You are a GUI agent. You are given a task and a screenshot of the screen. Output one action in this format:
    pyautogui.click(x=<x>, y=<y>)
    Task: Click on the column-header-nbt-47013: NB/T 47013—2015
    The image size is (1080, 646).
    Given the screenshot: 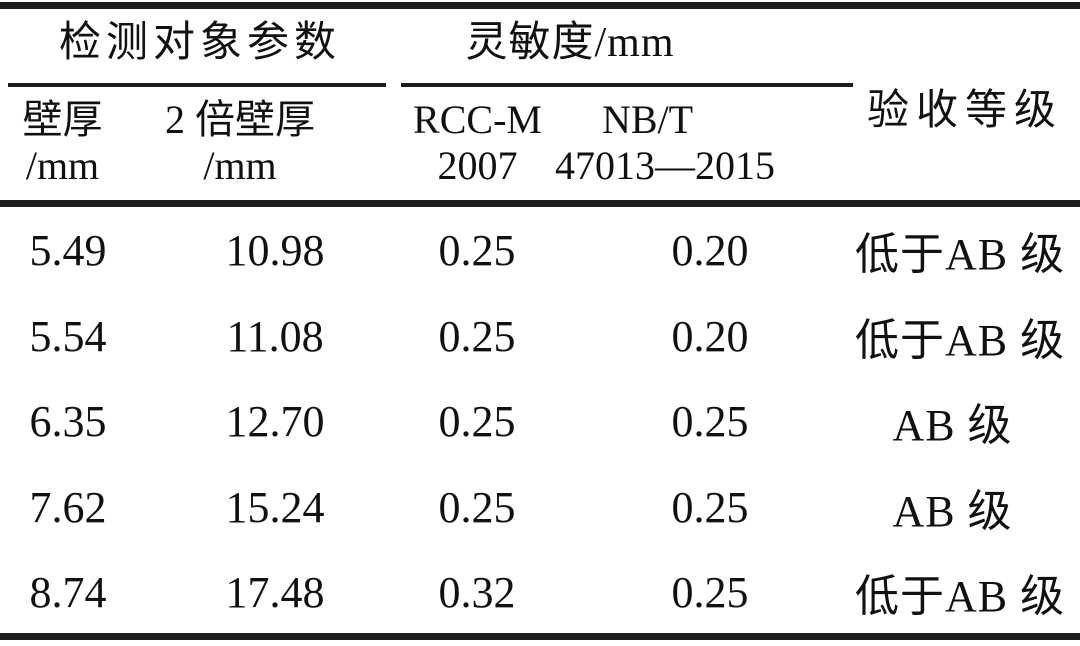 What is the action you would take?
    pyautogui.click(x=665, y=143)
    